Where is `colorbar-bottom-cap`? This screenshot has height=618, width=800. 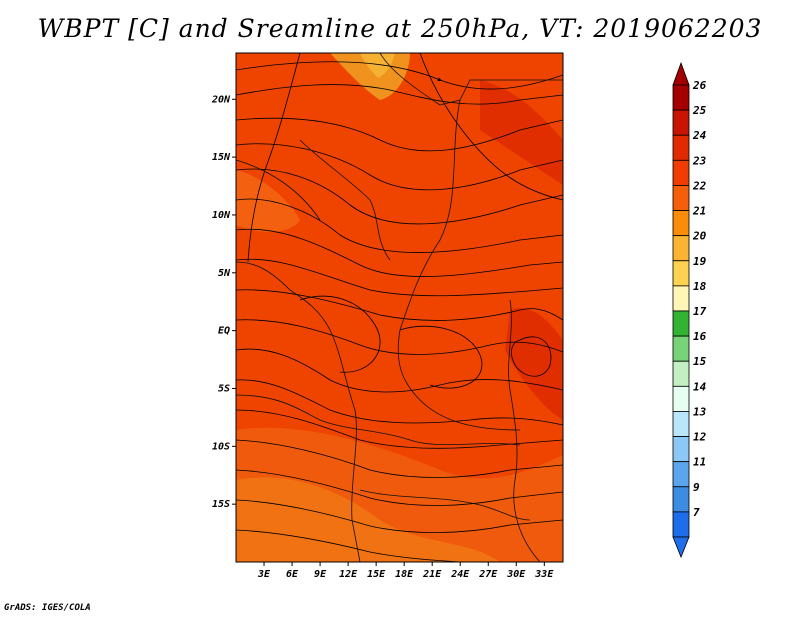 colorbar-bottom-cap is located at coordinates (681, 547).